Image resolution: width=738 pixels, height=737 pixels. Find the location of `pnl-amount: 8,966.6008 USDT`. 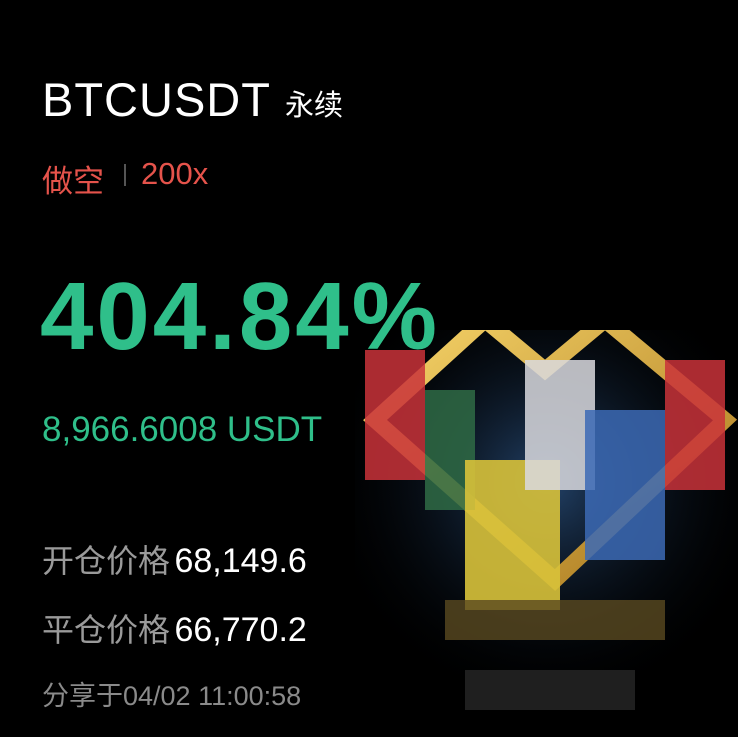

pnl-amount: 8,966.6008 USDT is located at coordinates (182, 429).